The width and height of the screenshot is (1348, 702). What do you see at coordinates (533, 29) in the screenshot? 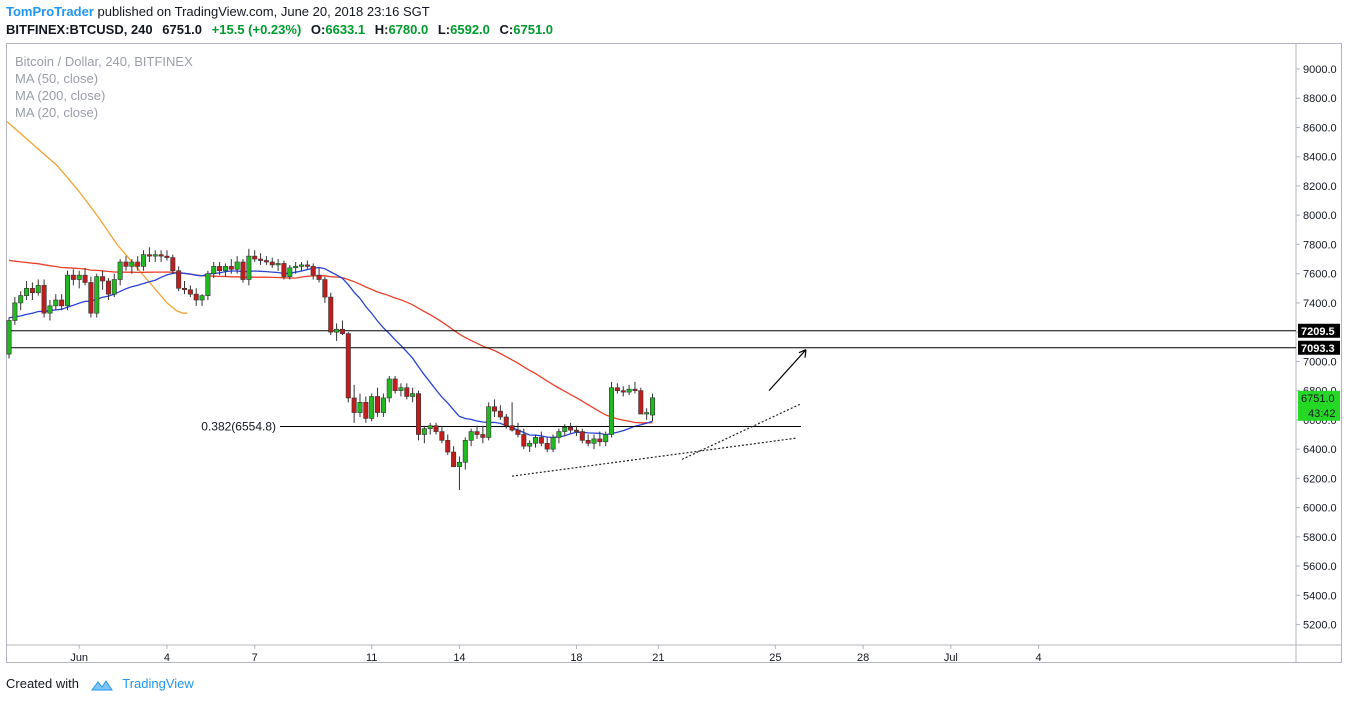
I see `close-value: 6751.0` at bounding box center [533, 29].